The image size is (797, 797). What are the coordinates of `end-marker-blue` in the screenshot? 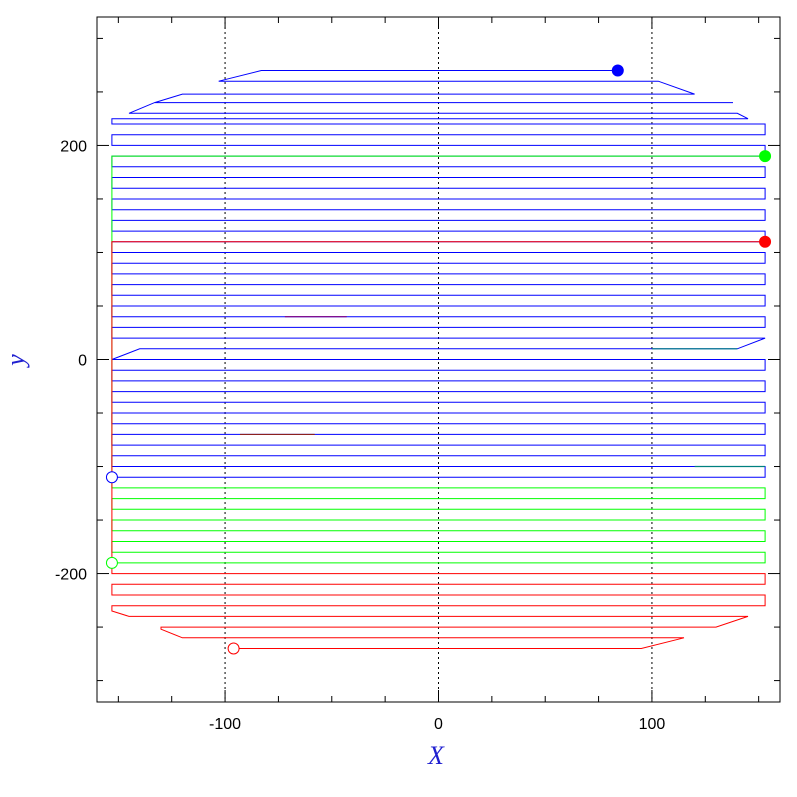 It's located at (111, 477).